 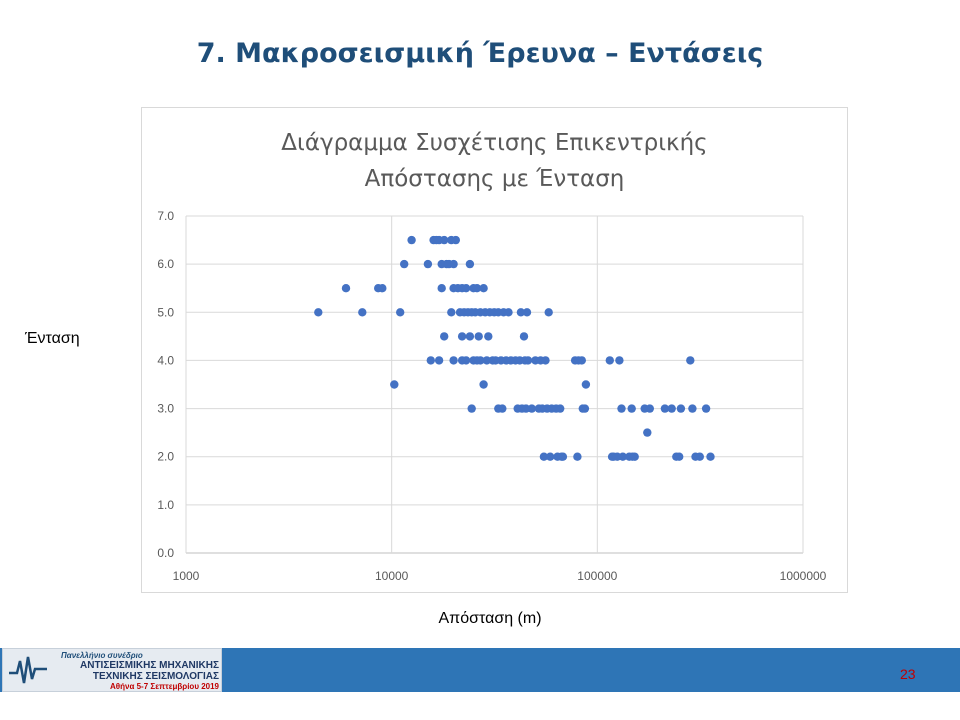 What do you see at coordinates (149, 665) in the screenshot?
I see `logo-text-line2: ΑΝΤΙΣΕΙΣΜΙΚΗΣ ΜΗΧΑΝΙΚΗΣ` at bounding box center [149, 665].